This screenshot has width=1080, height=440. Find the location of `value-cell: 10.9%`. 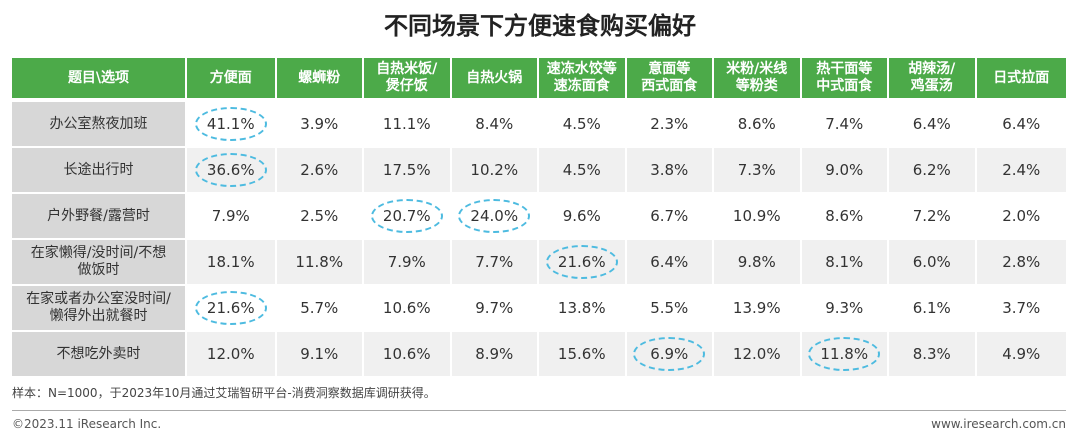

value-cell: 10.9% is located at coordinates (757, 216).